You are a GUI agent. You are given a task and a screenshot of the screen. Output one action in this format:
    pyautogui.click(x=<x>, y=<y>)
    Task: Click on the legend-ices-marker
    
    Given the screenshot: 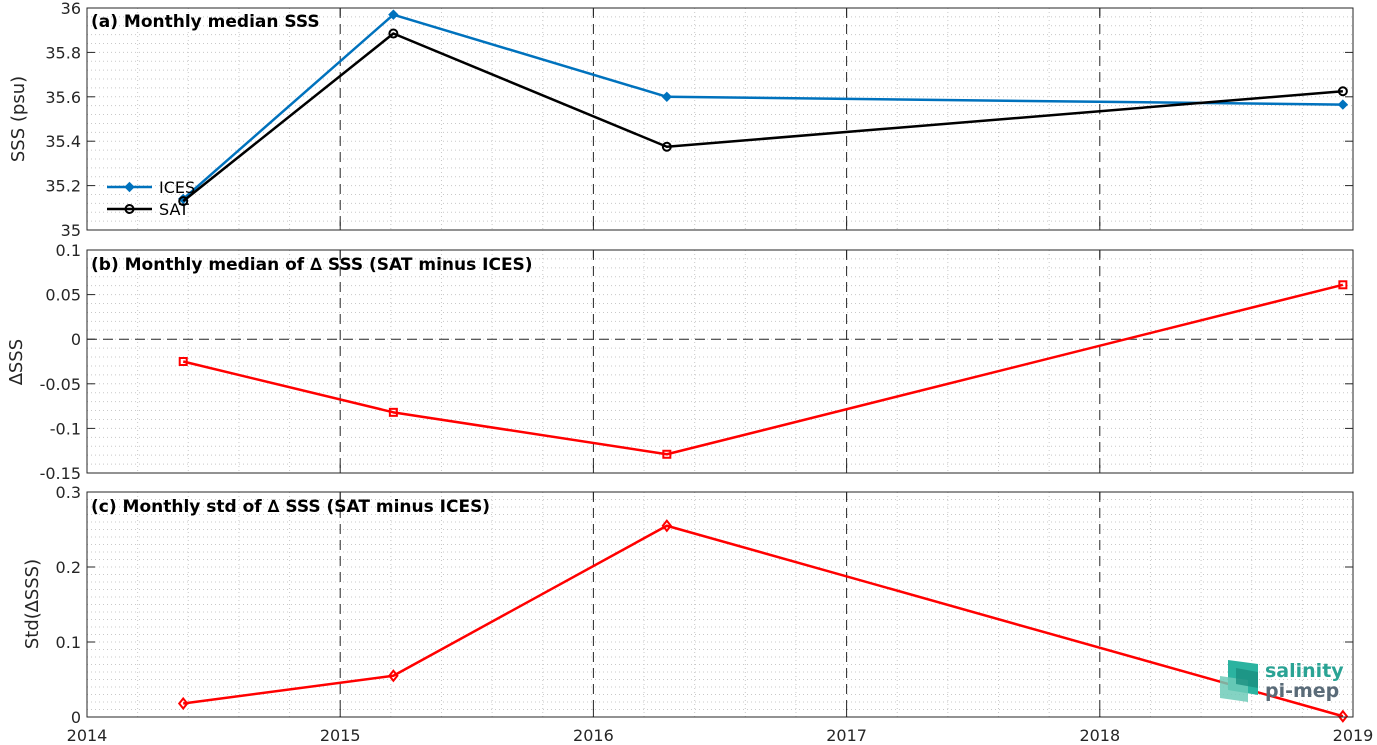 What is the action you would take?
    pyautogui.click(x=129, y=187)
    